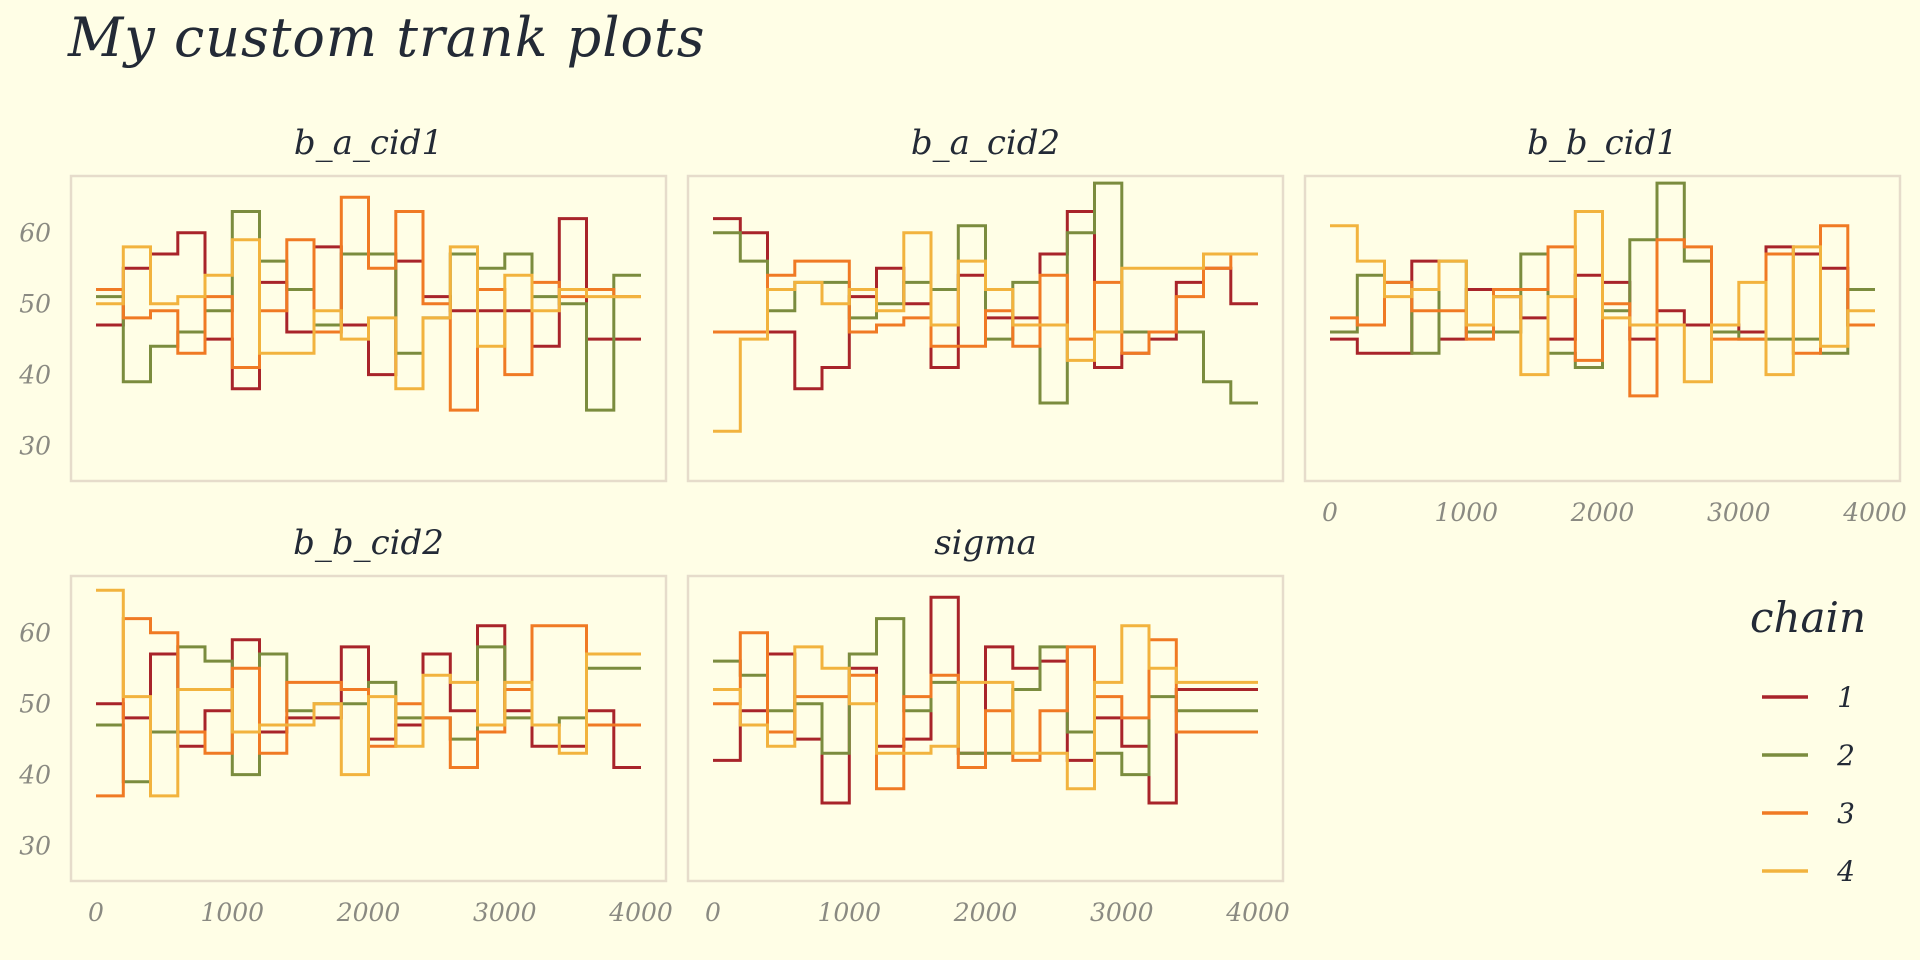 The width and height of the screenshot is (1920, 960). What do you see at coordinates (1602, 143) in the screenshot?
I see `panel-title: b_b_cid1` at bounding box center [1602, 143].